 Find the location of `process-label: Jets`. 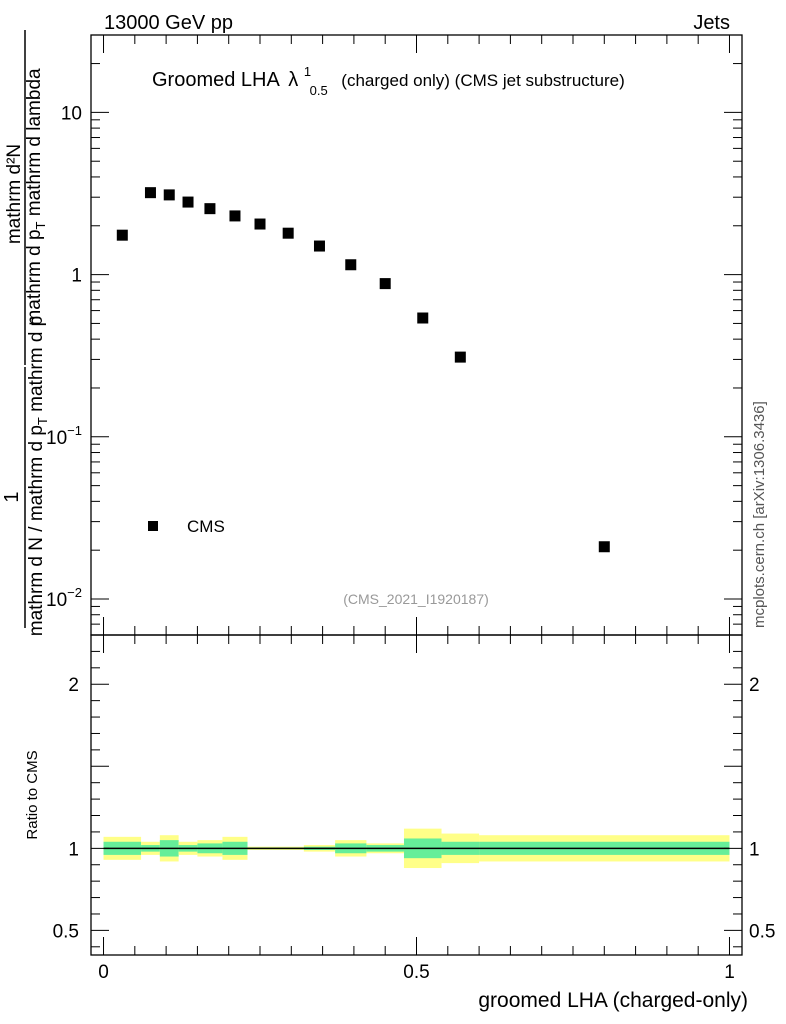

process-label: Jets is located at coordinates (711, 23).